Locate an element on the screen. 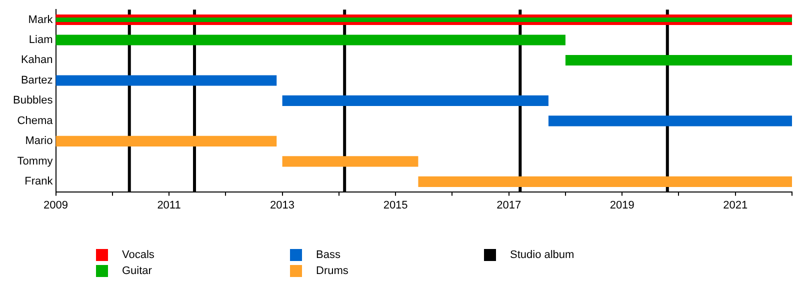 Image resolution: width=800 pixels, height=285 pixels. x-tick-label: 2009 is located at coordinates (56, 205).